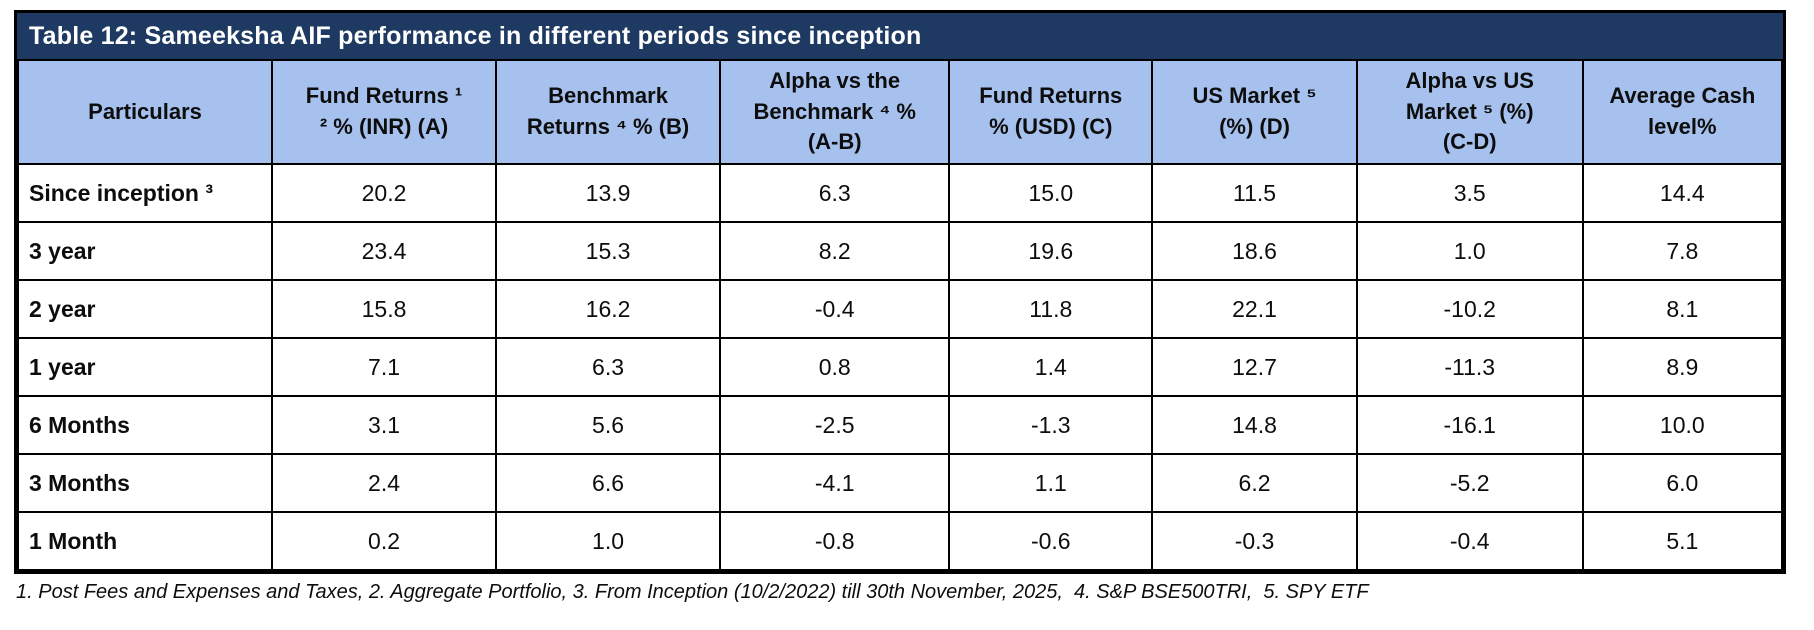  What do you see at coordinates (835, 541) in the screenshot?
I see `table-cell: -0.8` at bounding box center [835, 541].